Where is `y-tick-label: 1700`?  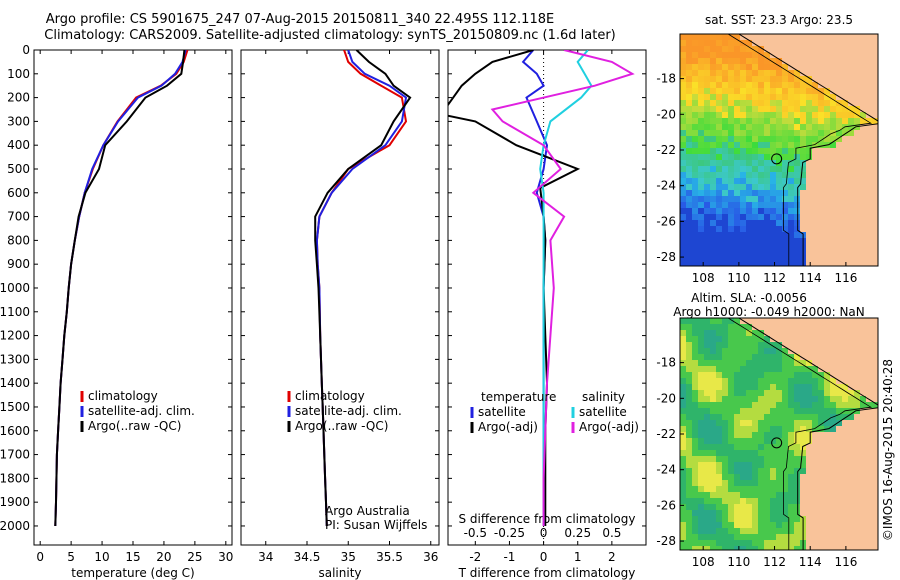 y-tick-label: 1700 is located at coordinates (15, 455).